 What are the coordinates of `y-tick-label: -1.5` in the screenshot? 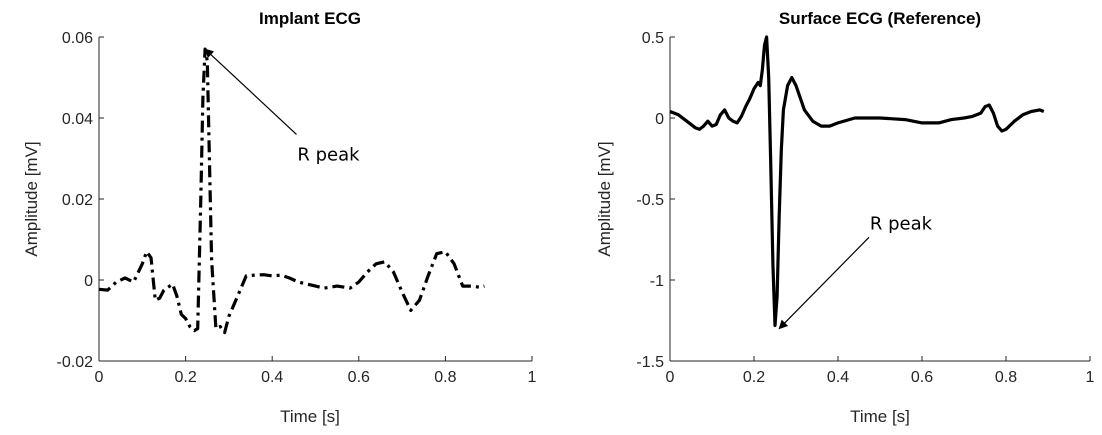 It's located at (650, 362).